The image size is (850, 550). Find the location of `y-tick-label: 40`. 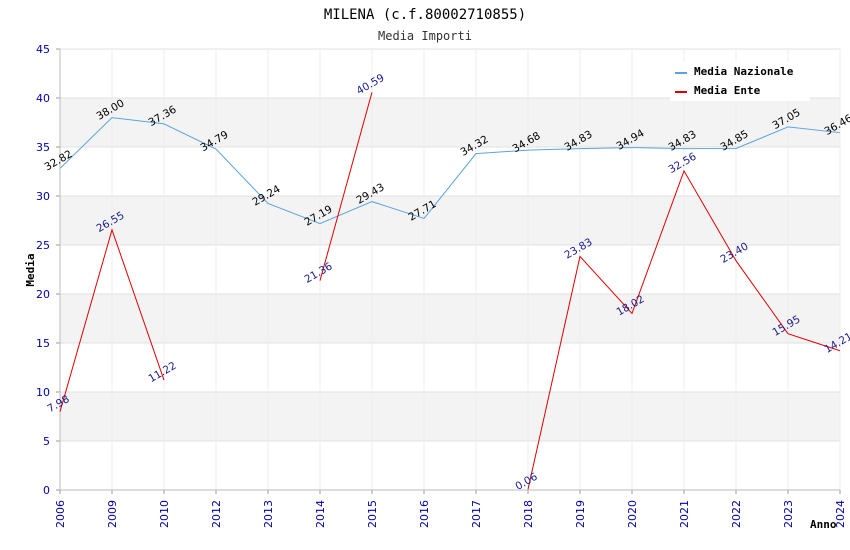

y-tick-label: 40 is located at coordinates (43, 98).